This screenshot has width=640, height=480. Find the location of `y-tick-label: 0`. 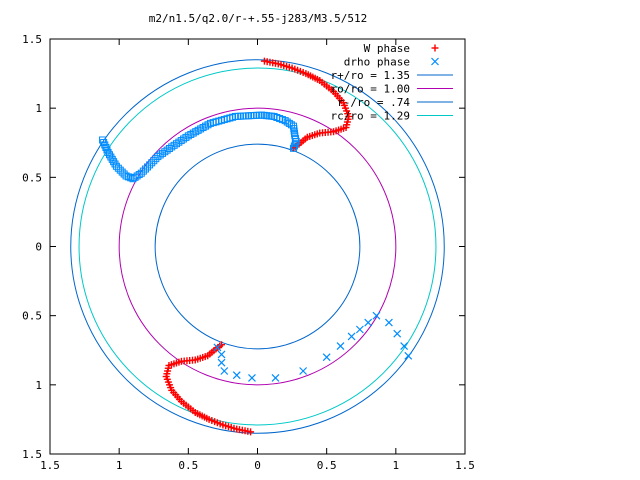

y-tick-label: 0 is located at coordinates (38, 247).